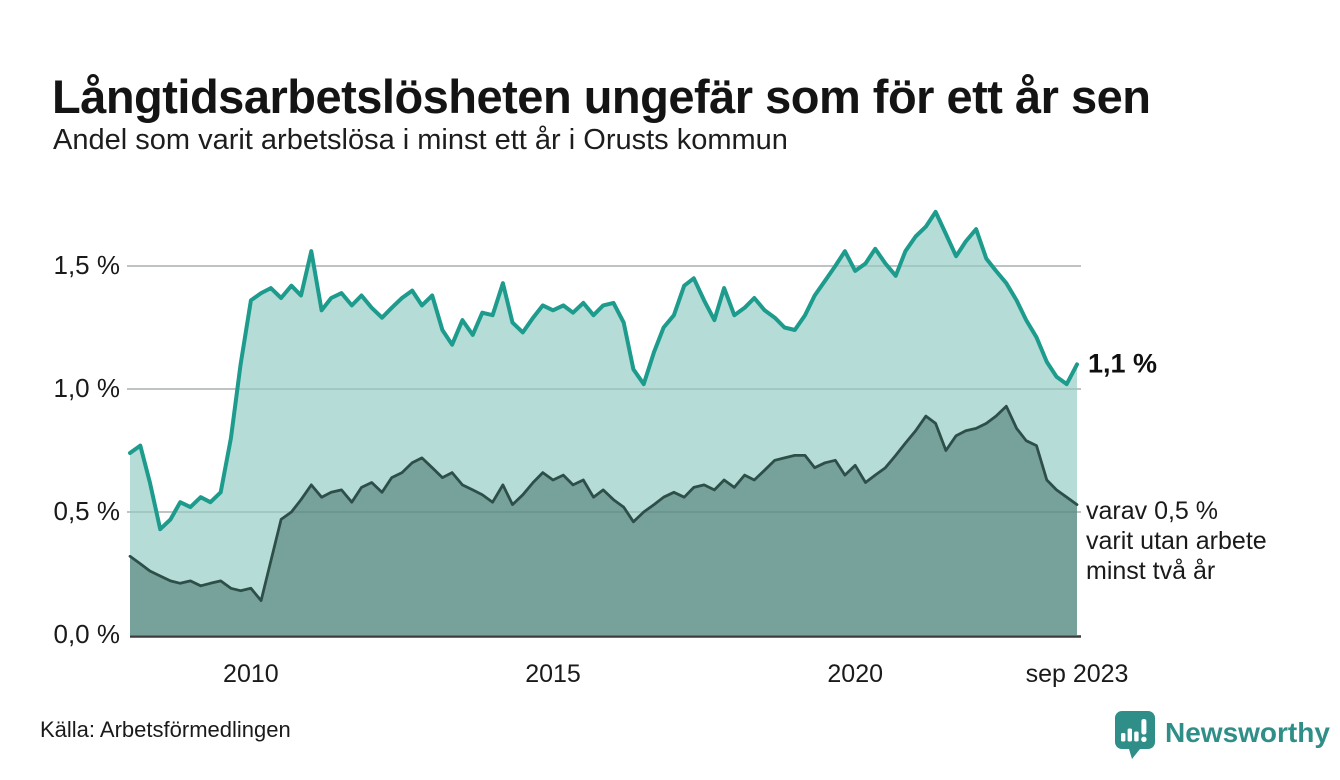 The width and height of the screenshot is (1340, 780). What do you see at coordinates (87, 510) in the screenshot?
I see `y-axis-label-05: 0,5 %` at bounding box center [87, 510].